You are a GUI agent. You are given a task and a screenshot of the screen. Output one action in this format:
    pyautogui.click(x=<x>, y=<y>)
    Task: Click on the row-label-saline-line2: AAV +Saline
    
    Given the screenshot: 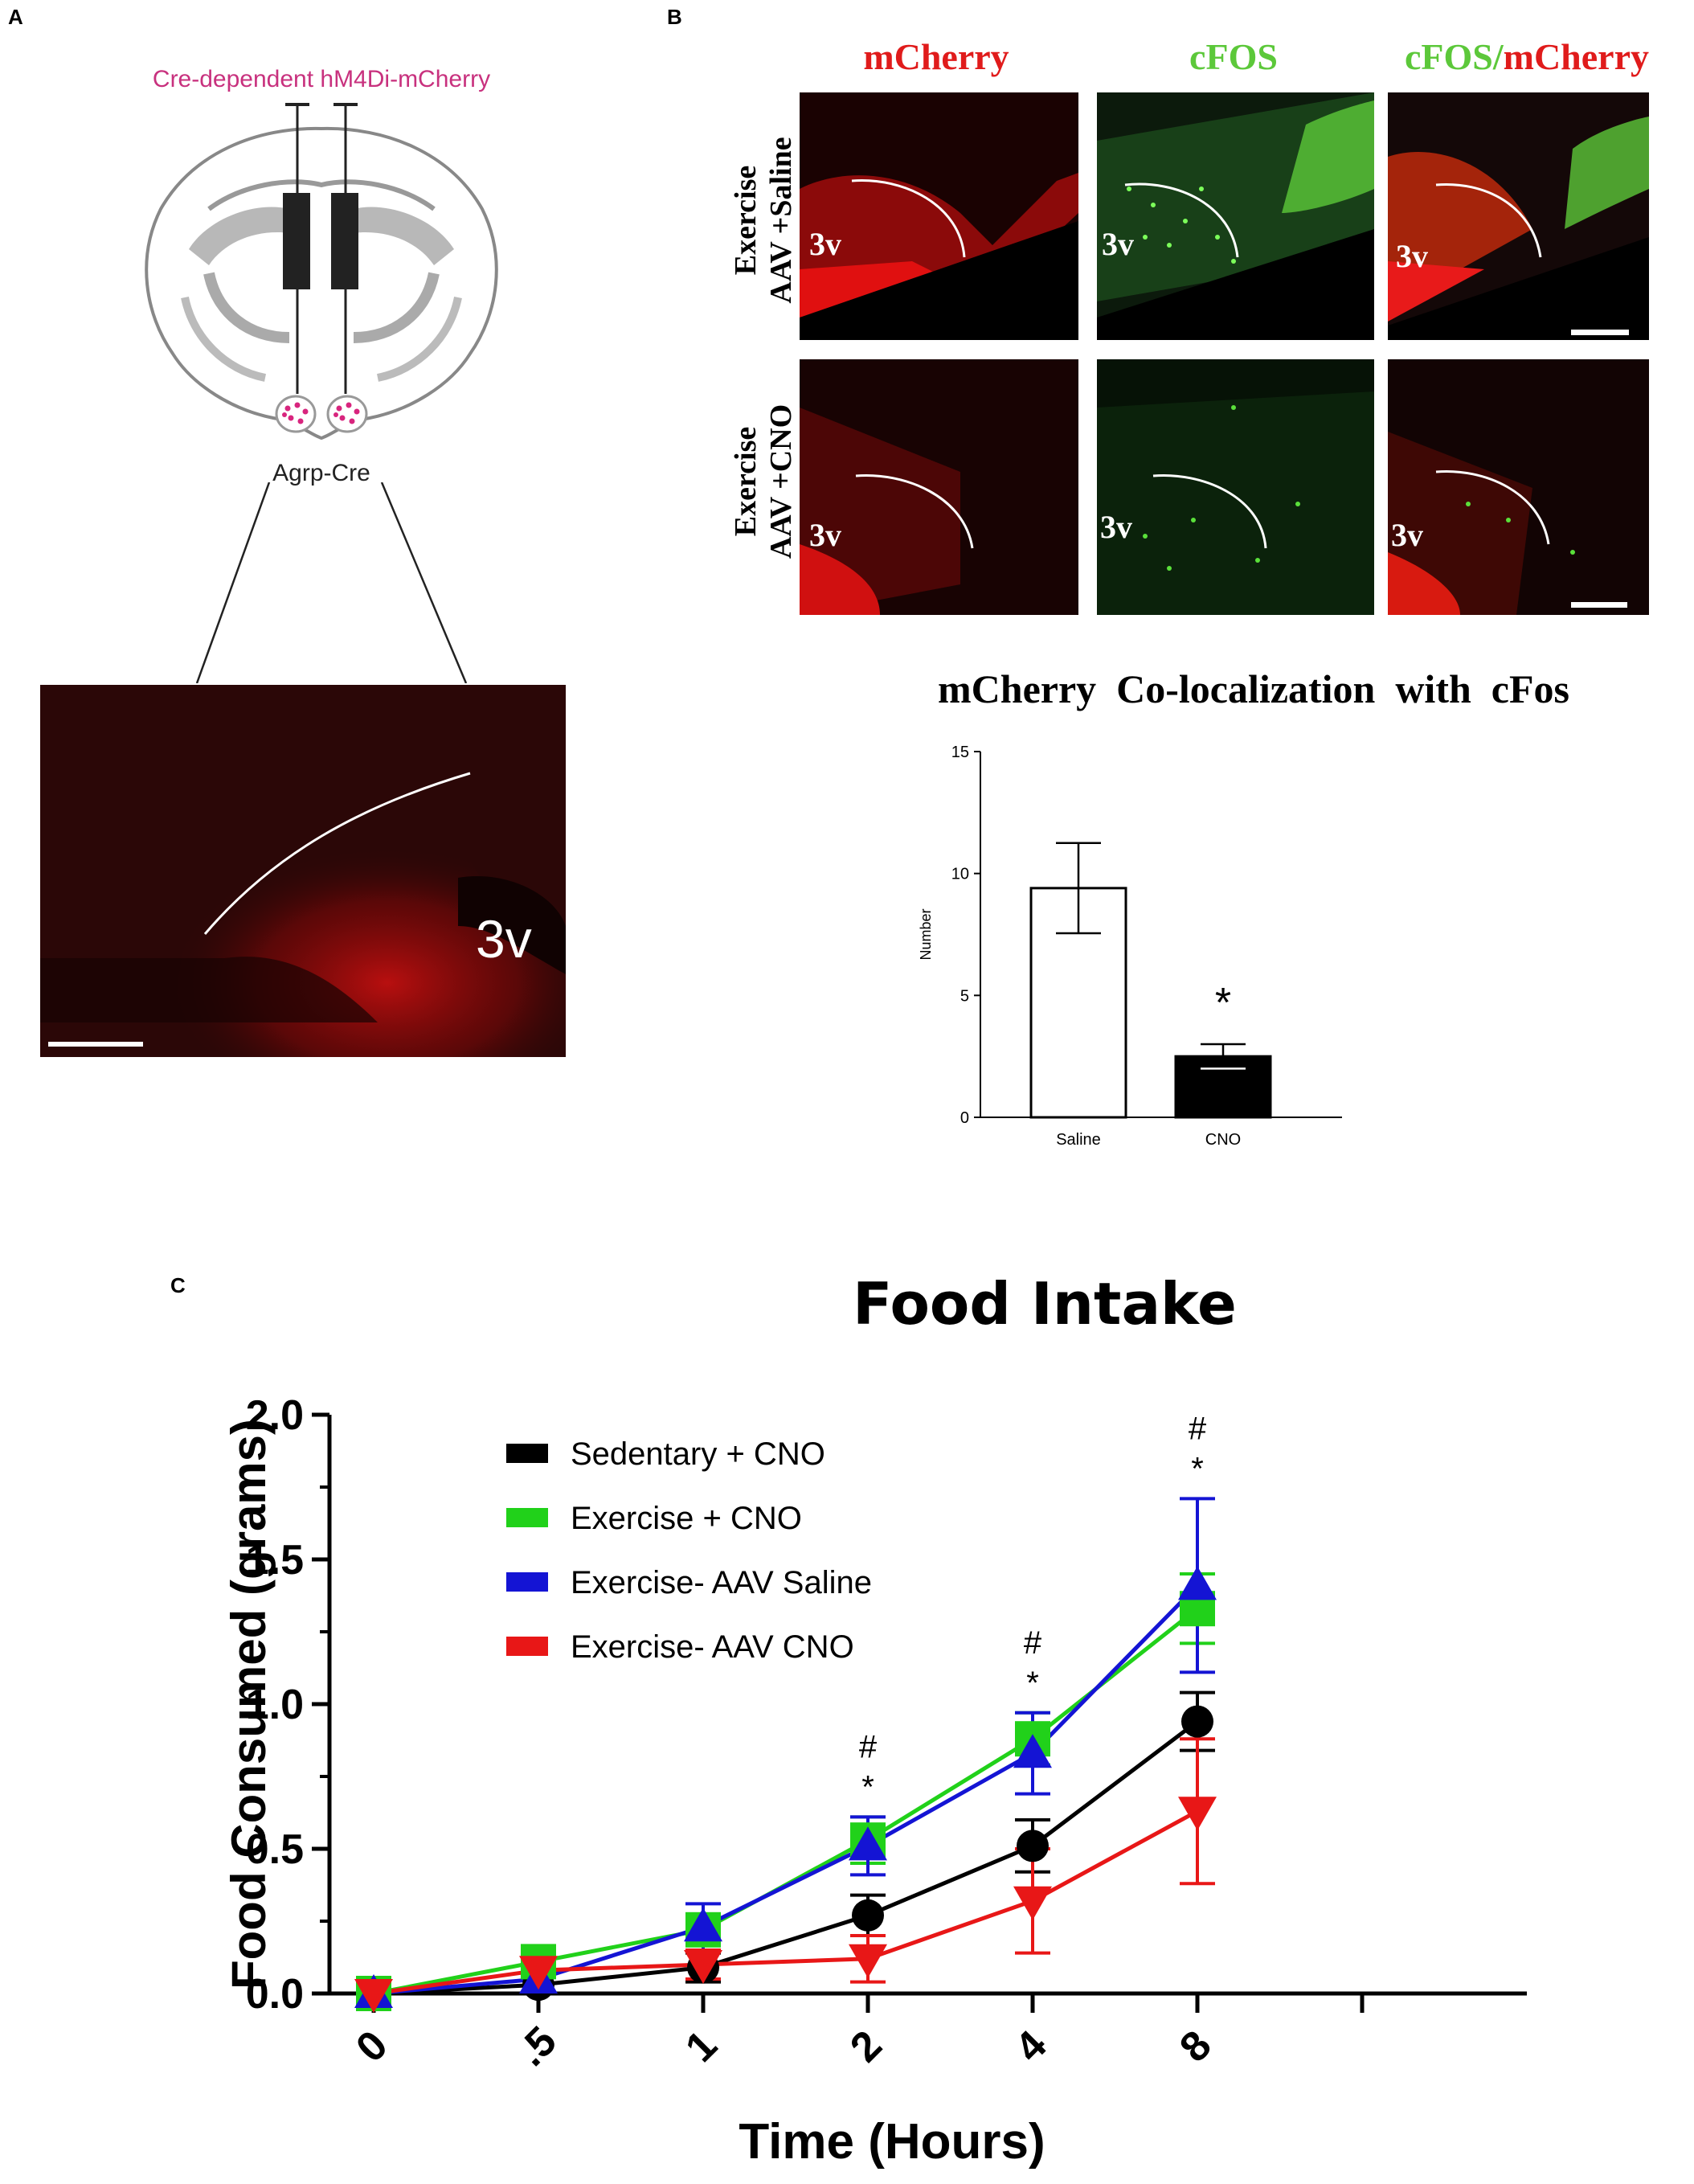 What is the action you would take?
    pyautogui.click(x=781, y=220)
    